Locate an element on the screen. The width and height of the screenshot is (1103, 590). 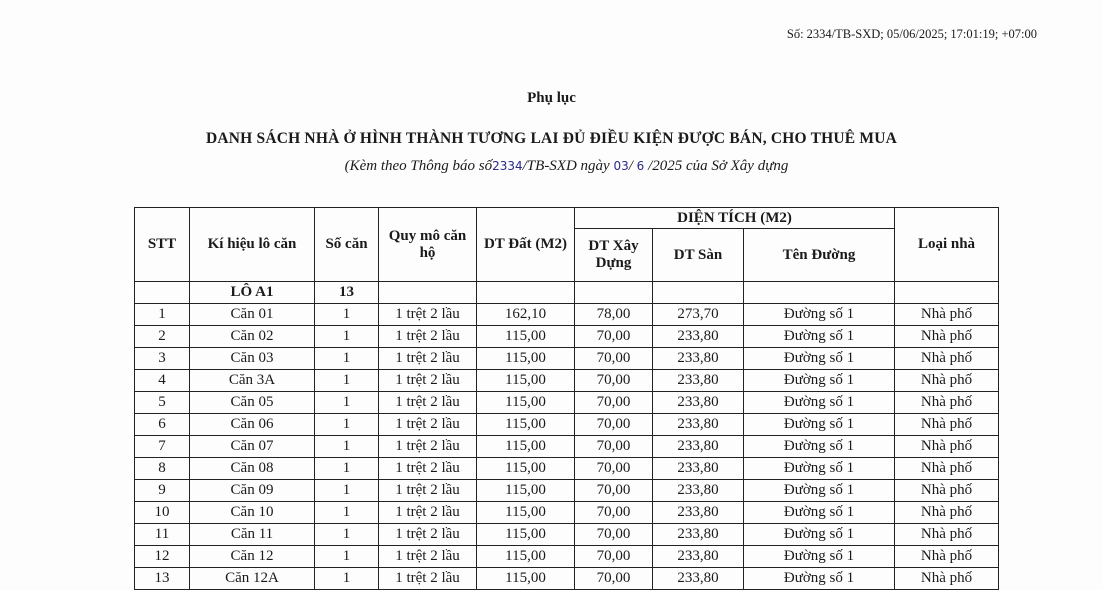
table-cell: 4 is located at coordinates (162, 380).